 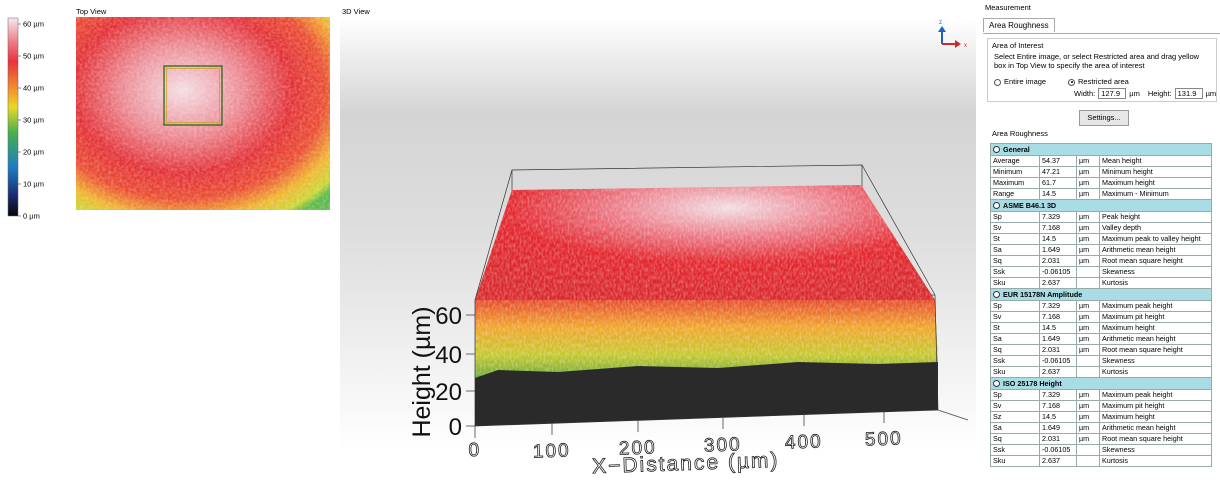 I want to click on tab-border, so click(x=1101, y=33).